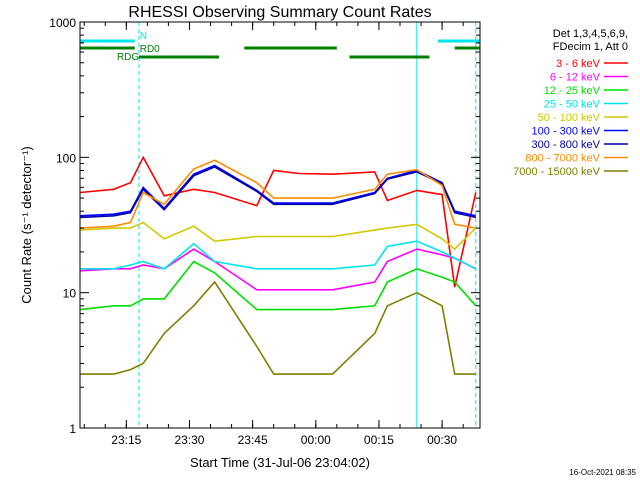  Describe the element at coordinates (562, 159) in the screenshot. I see `legend-label: 800 - 7000 keV` at that location.